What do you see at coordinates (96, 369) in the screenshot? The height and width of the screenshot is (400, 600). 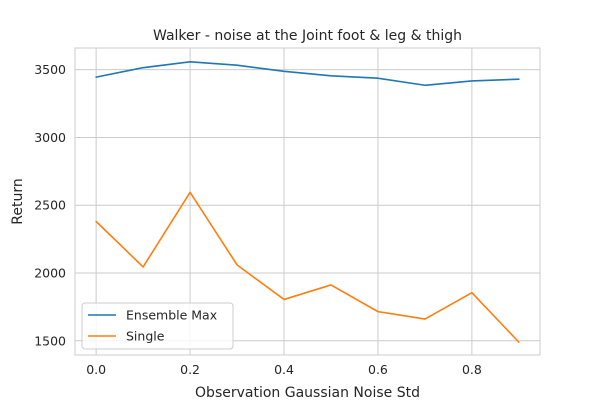 I see `x-tick-label: 0.0` at bounding box center [96, 369].